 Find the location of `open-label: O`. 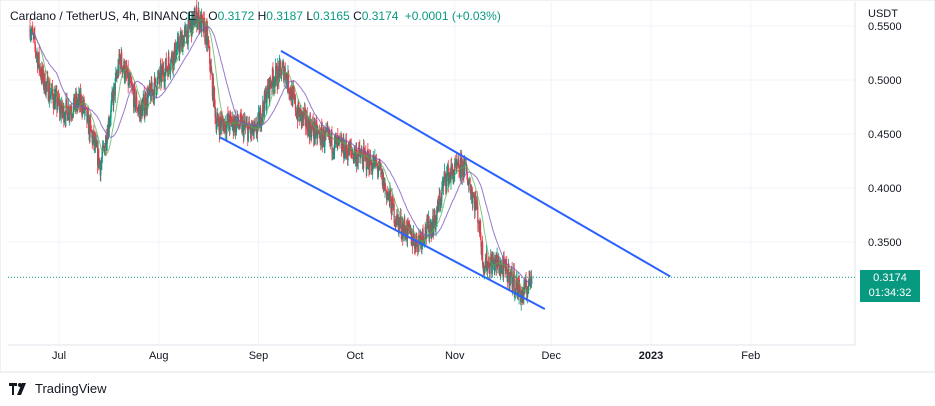

open-label: O is located at coordinates (213, 16).